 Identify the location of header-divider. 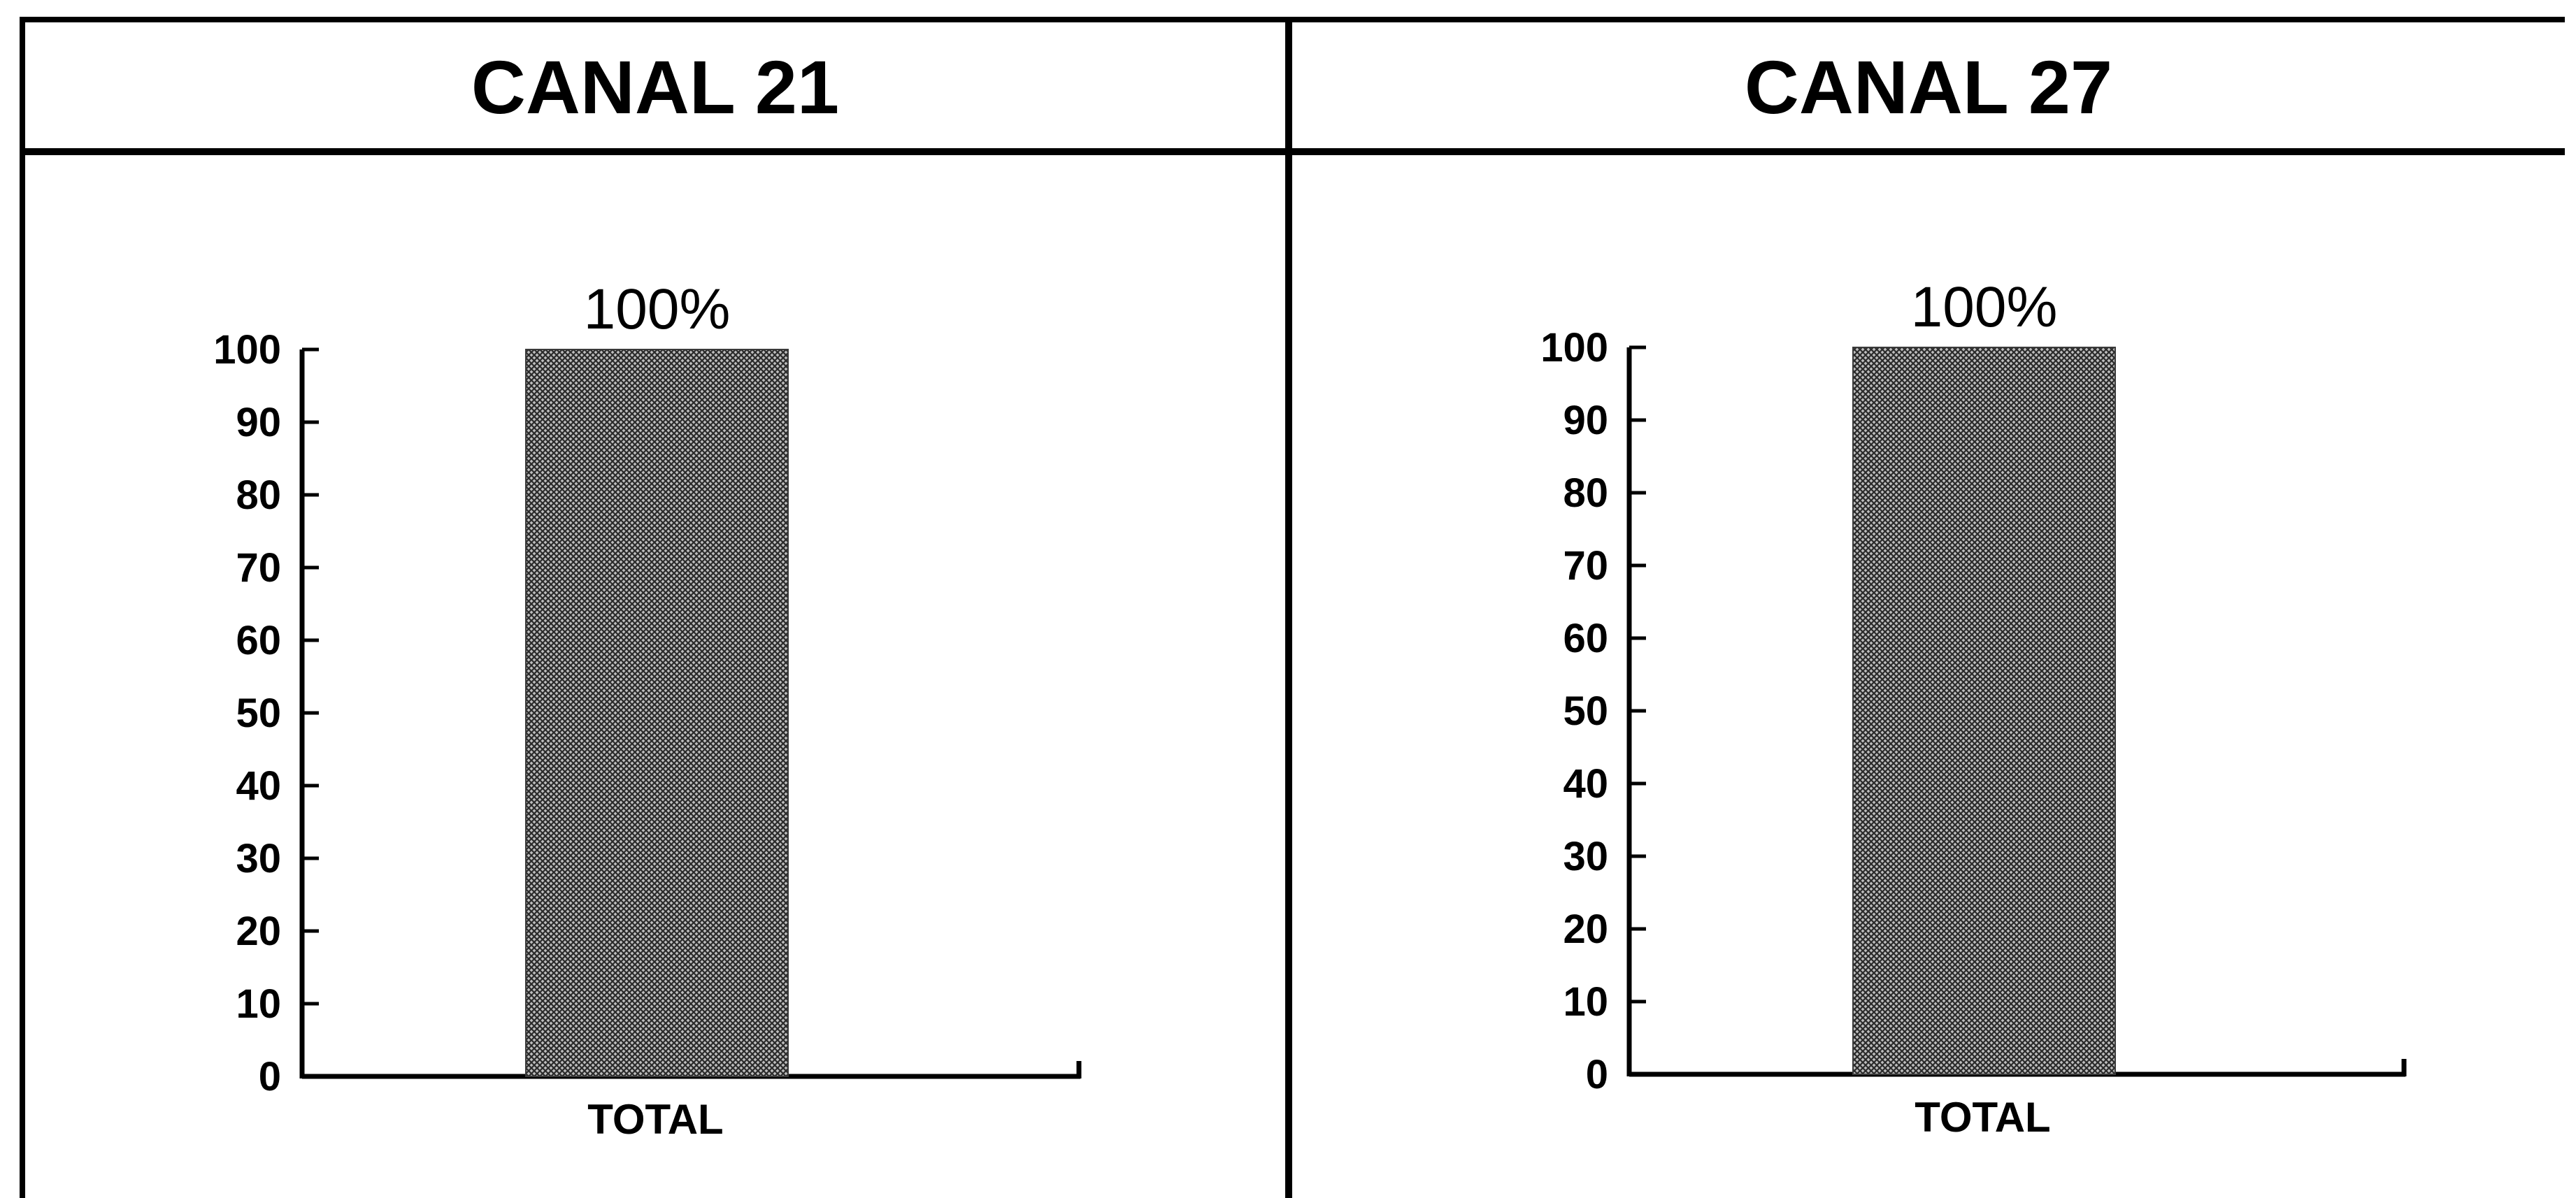
(1292, 151).